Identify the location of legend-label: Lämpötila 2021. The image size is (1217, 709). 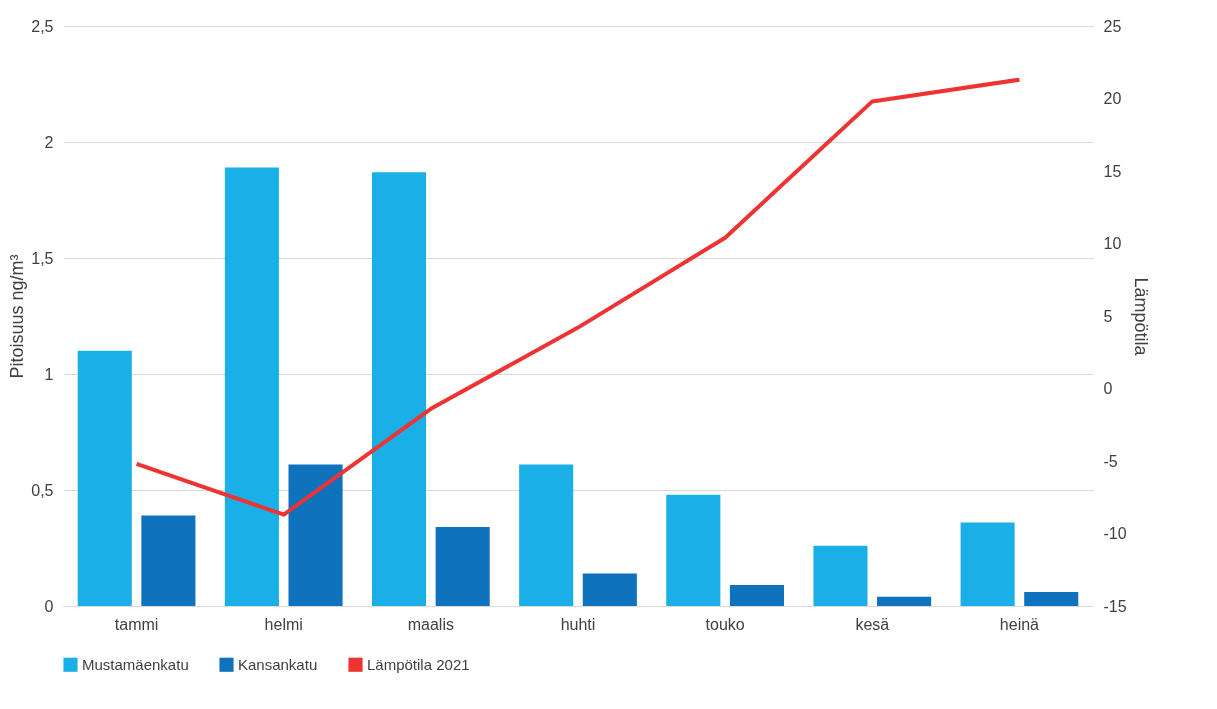
(418, 664).